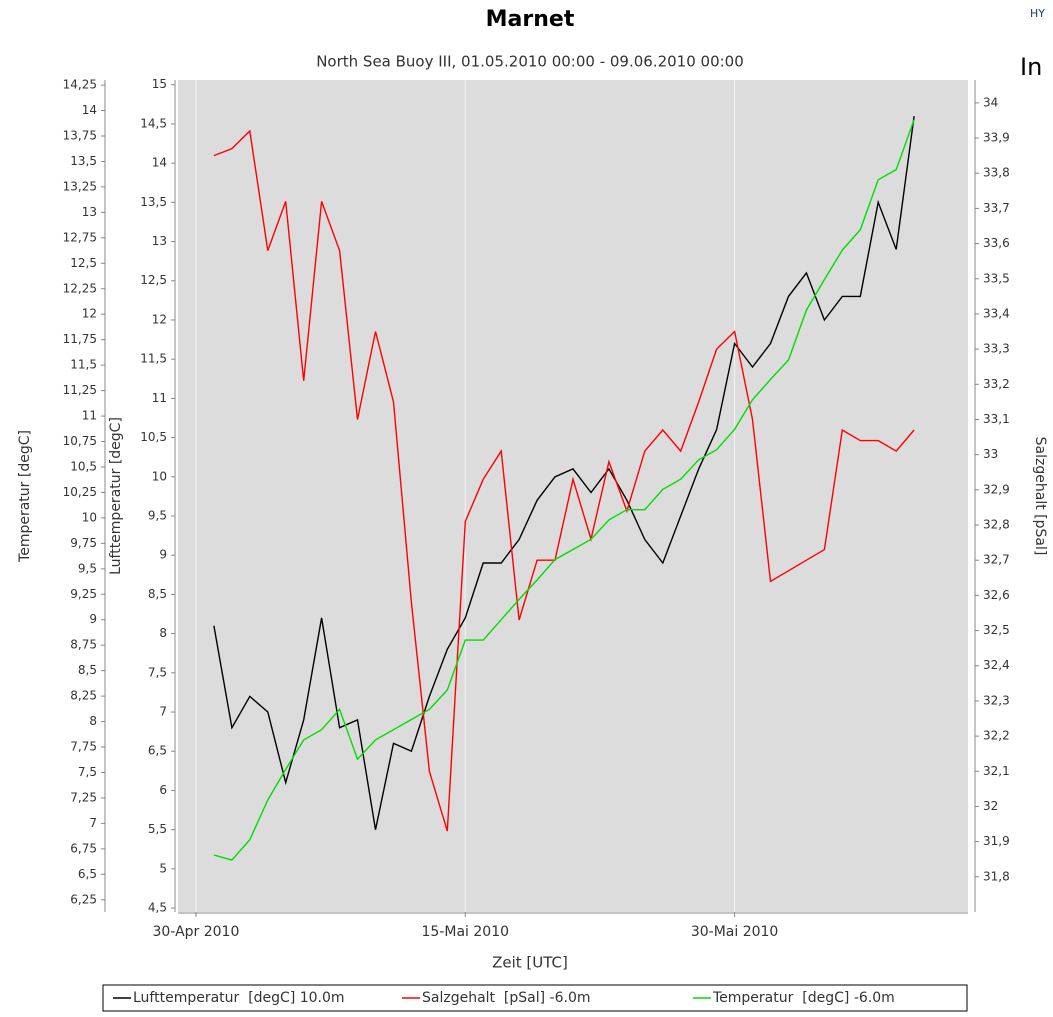 The image size is (1053, 1017). Describe the element at coordinates (80, 136) in the screenshot. I see `y-tick-label: 13,75` at that location.